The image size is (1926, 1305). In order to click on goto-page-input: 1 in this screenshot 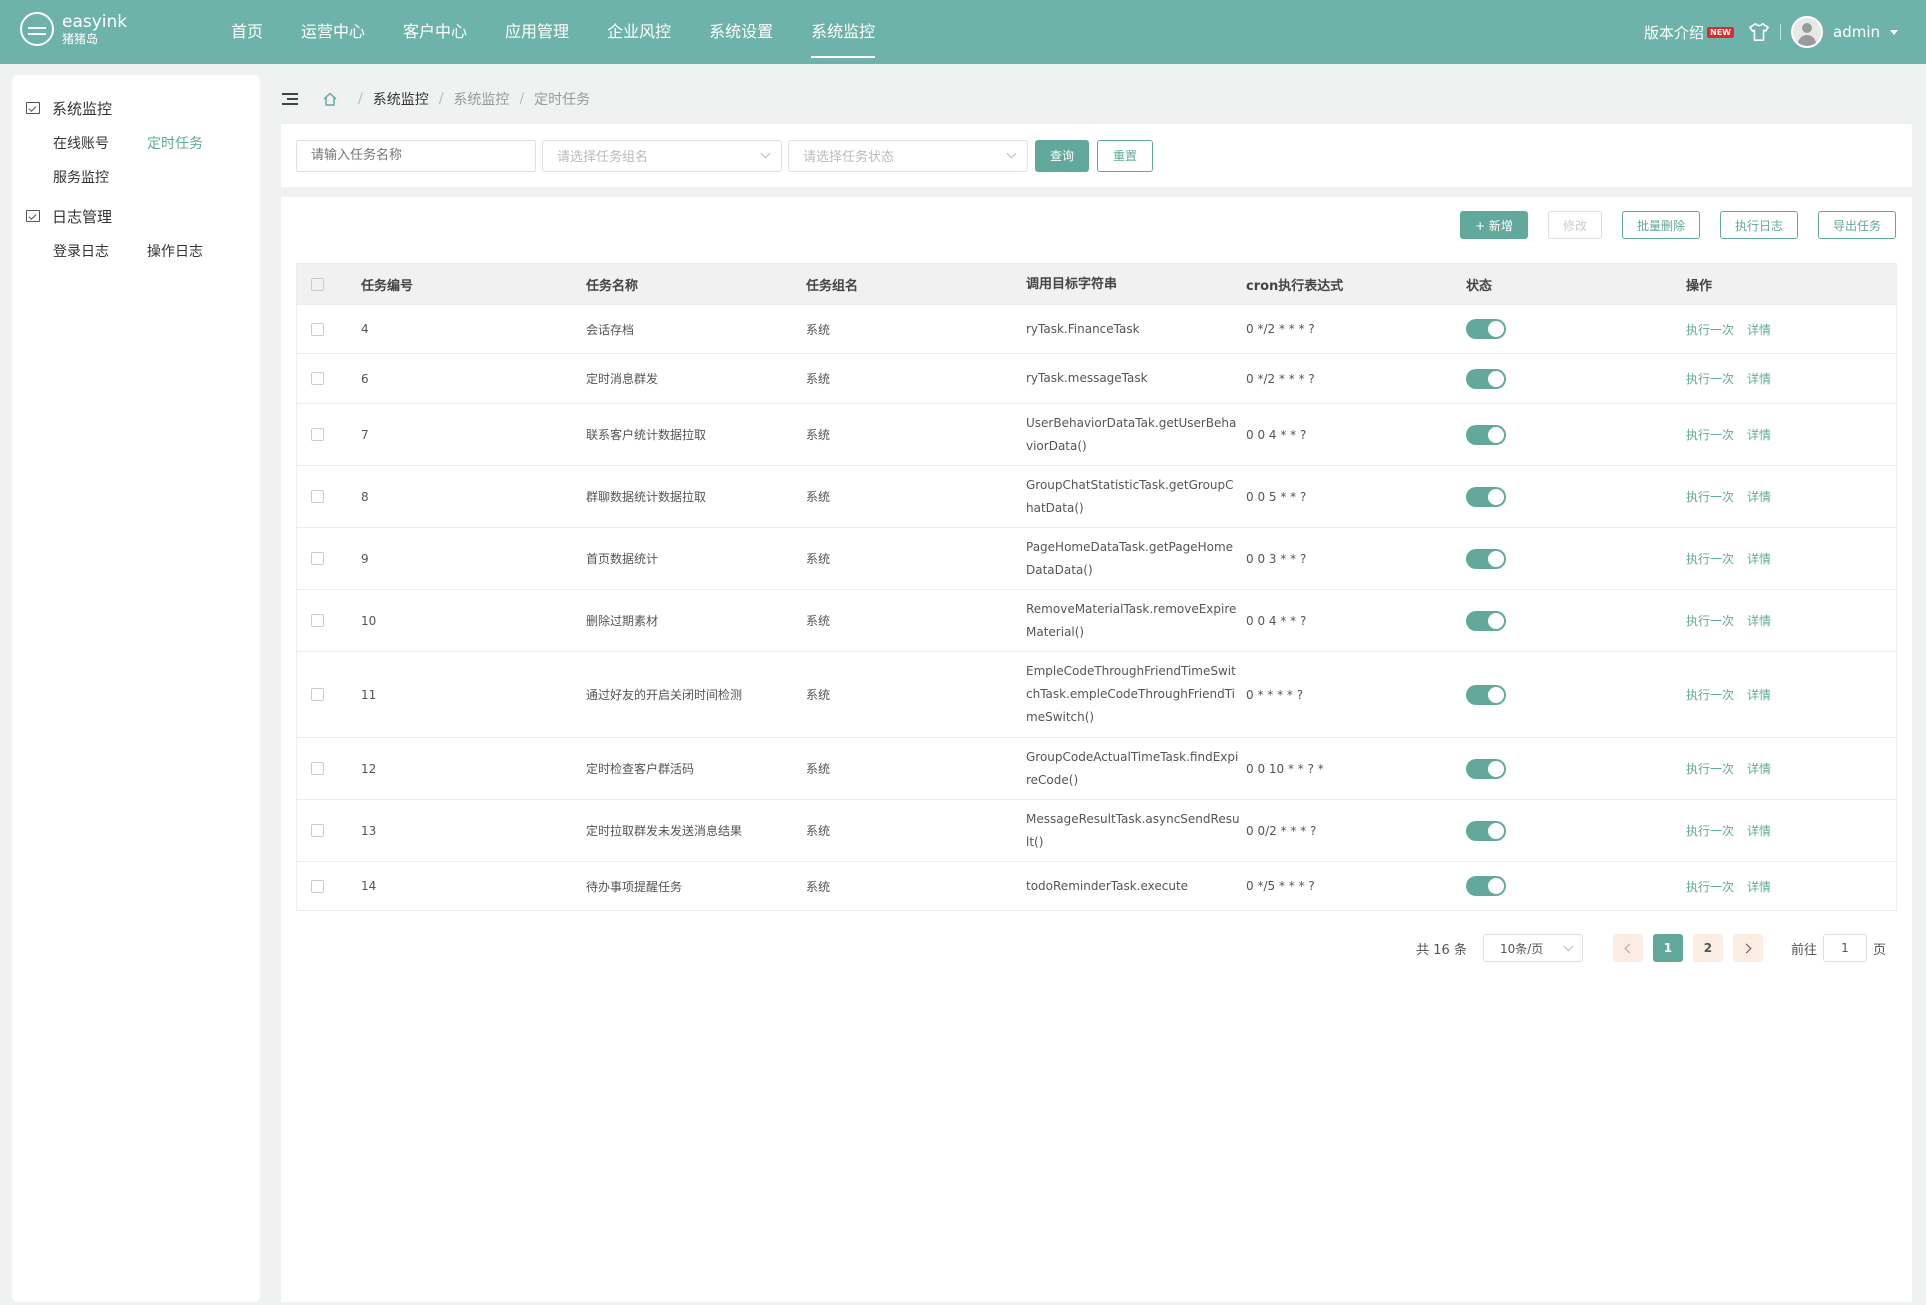, I will do `click(1844, 948)`.